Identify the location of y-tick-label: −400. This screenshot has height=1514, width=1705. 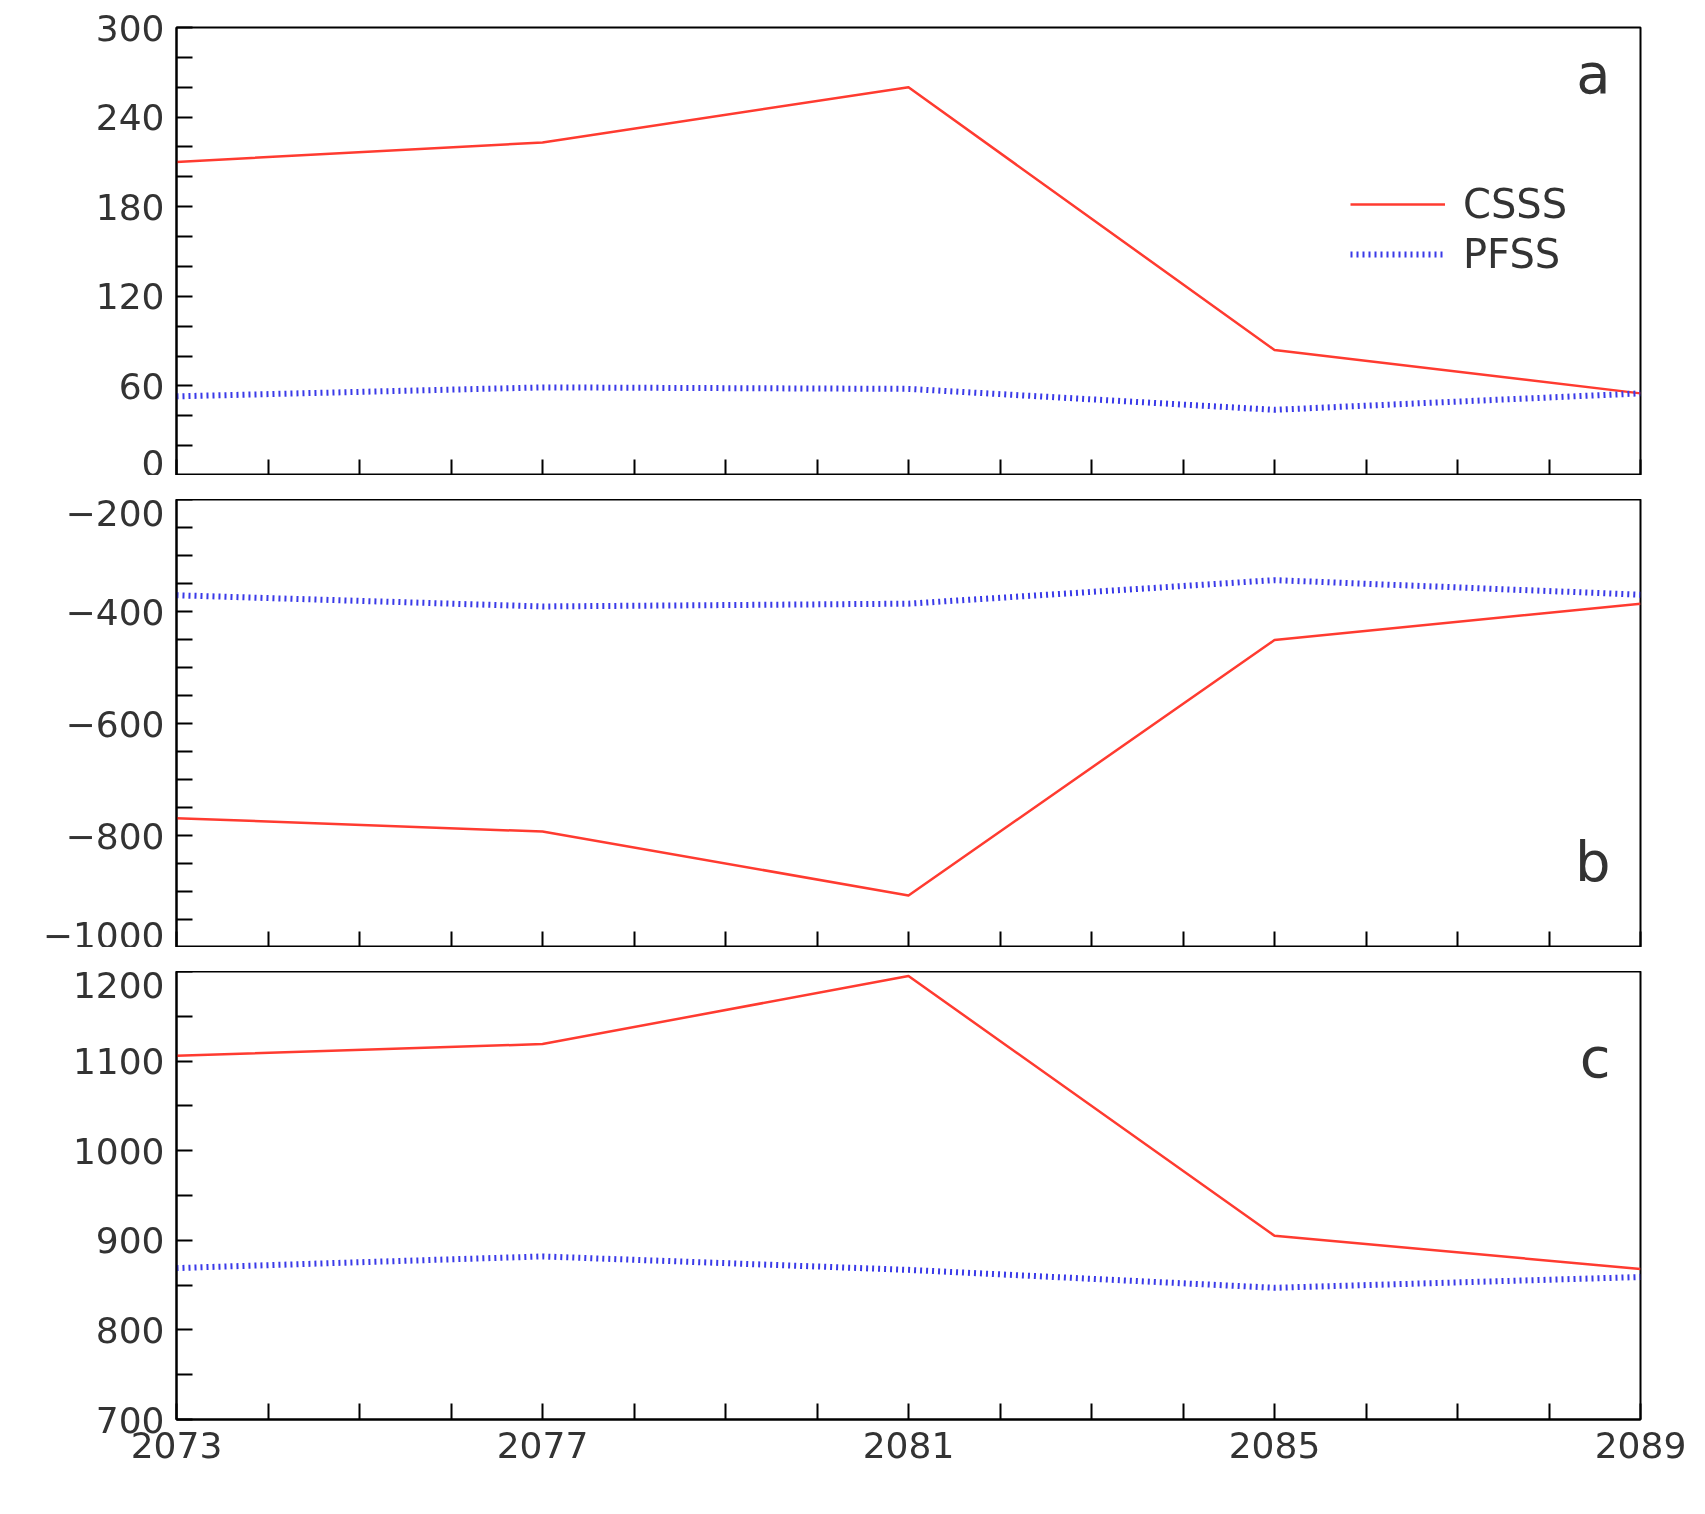
(115, 612).